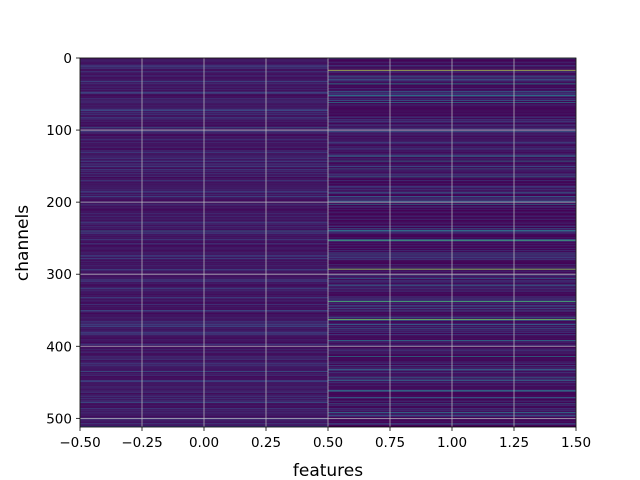  I want to click on x-tick-label: −0.50, so click(79, 443).